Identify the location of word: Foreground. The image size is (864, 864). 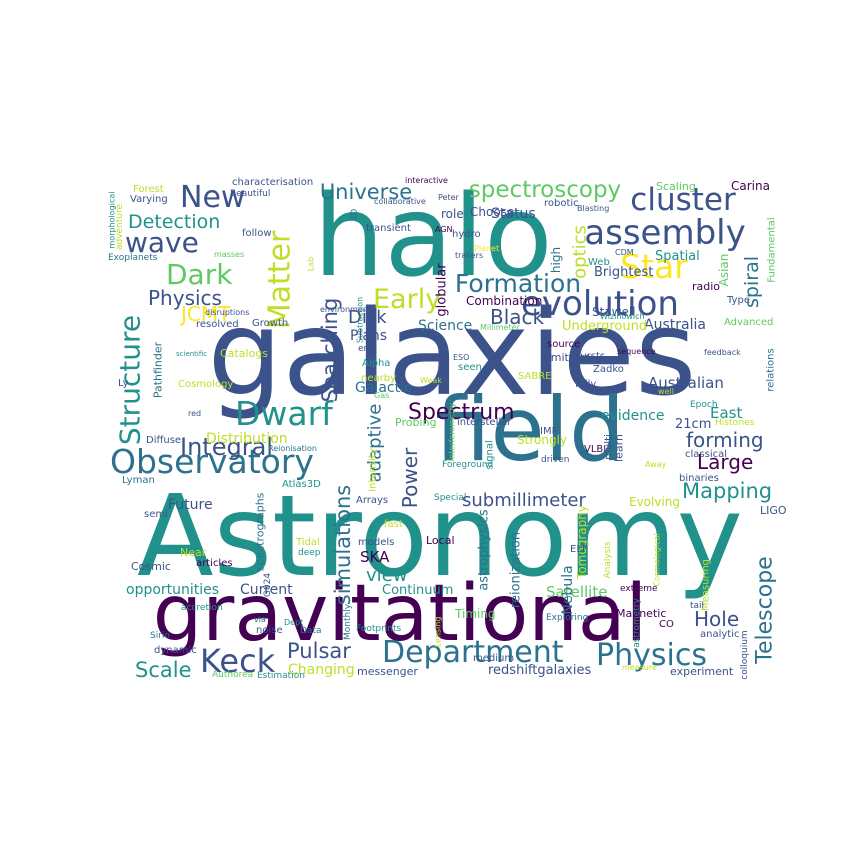
(467, 465).